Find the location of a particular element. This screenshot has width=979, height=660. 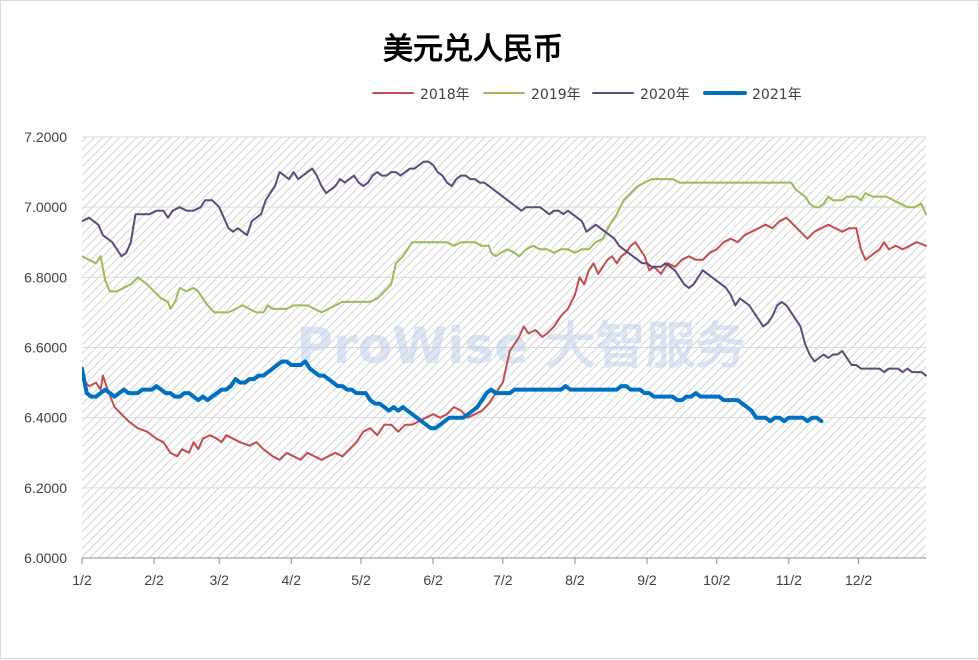

x-tick-label: 9/2 is located at coordinates (647, 580).